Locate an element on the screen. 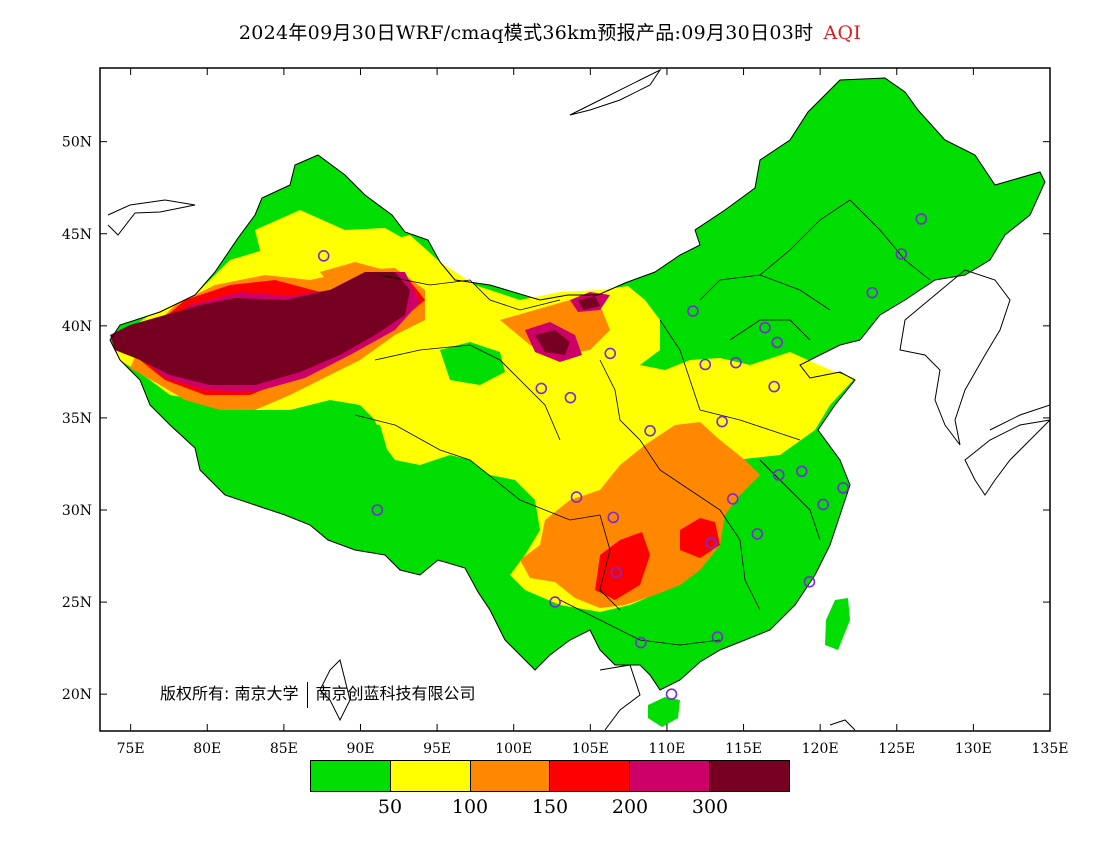 This screenshot has height=850, width=1100. aqi-zone-unhealthy-guizhou is located at coordinates (622, 566).